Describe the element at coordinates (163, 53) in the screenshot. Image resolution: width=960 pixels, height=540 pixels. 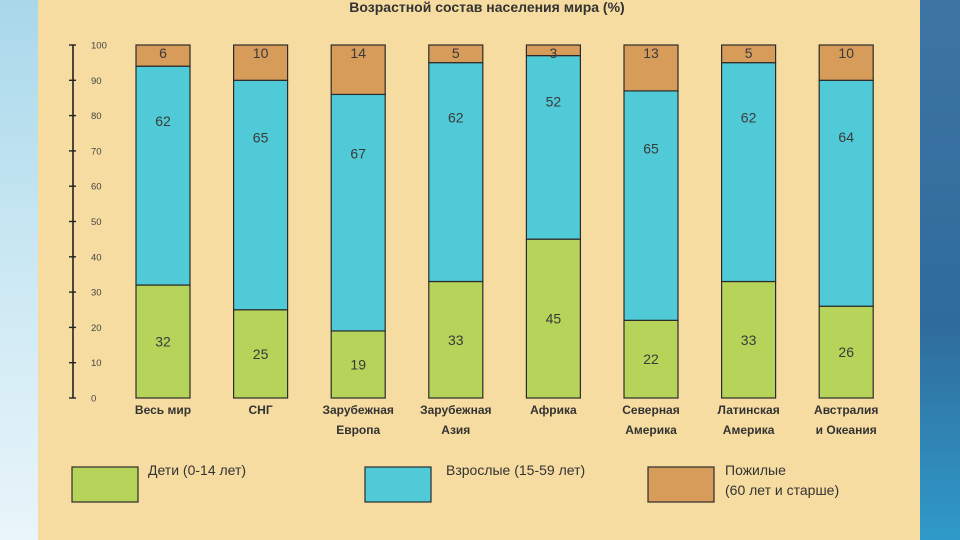
I see `data-label: 6` at that location.